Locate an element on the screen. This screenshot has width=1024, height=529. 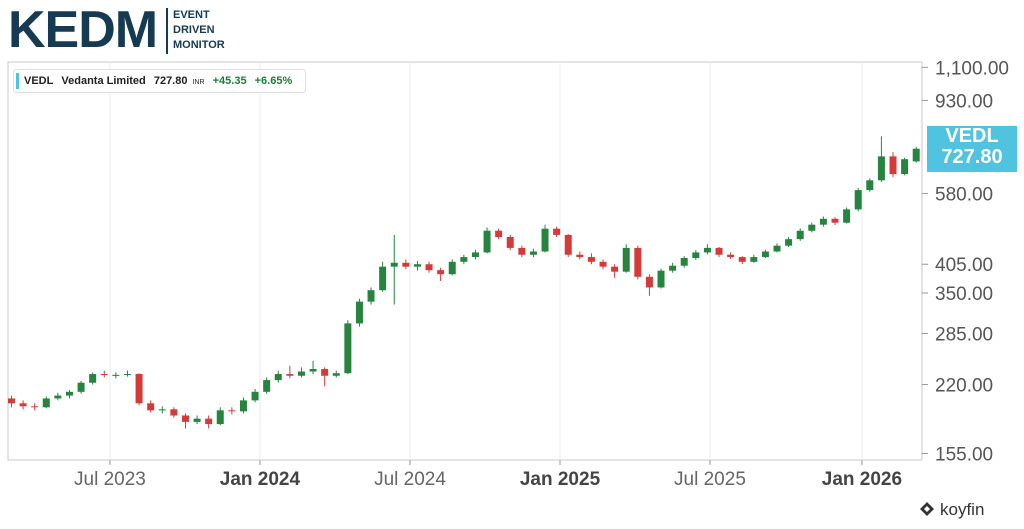
x-tick-label: Jan 2025 is located at coordinates (560, 479).